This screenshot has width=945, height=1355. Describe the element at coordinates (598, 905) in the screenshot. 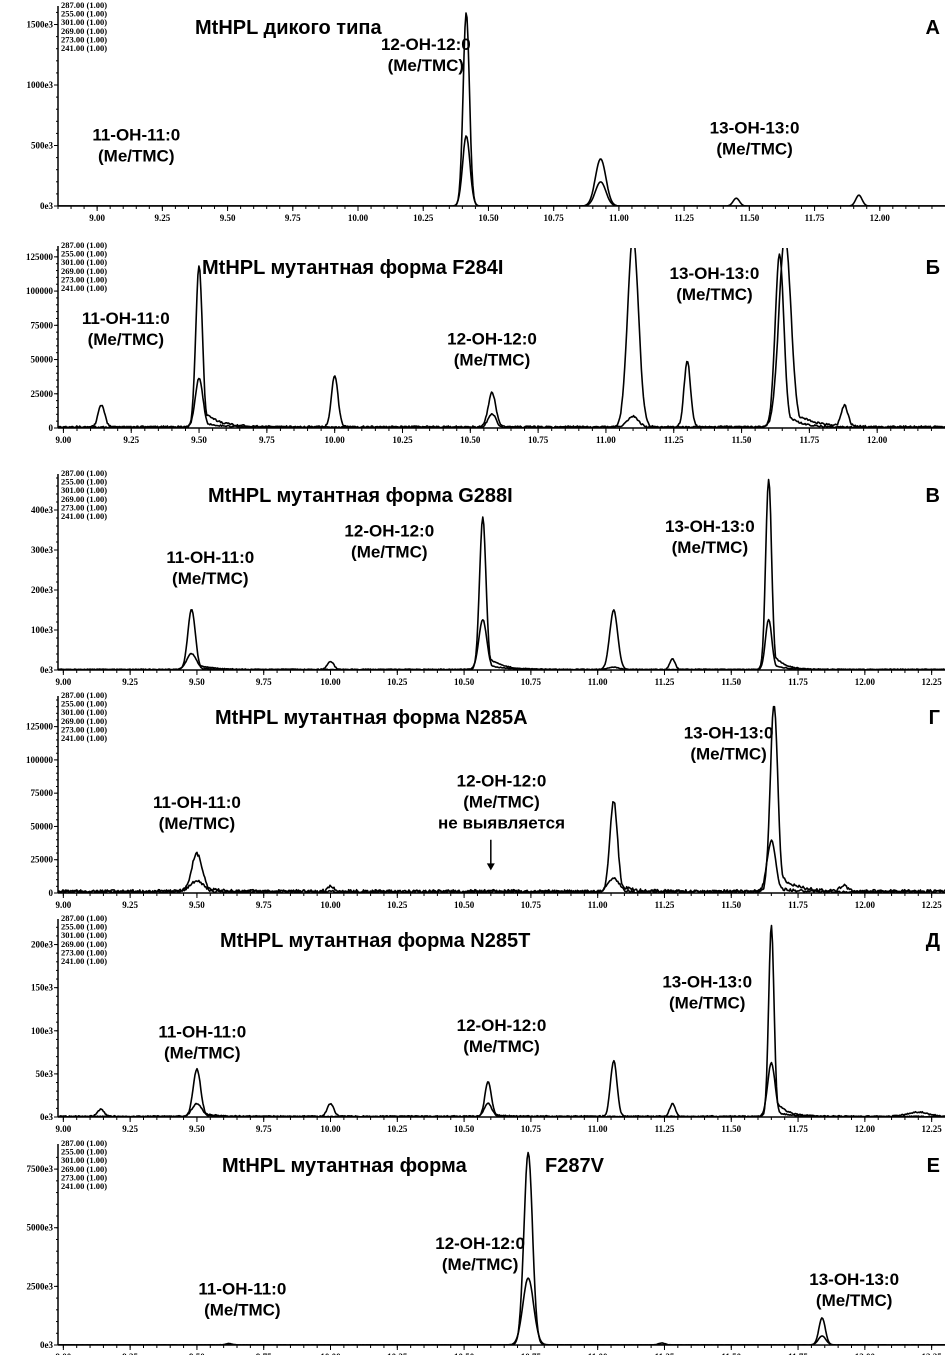

I see `x-tick-label: 11.00` at that location.